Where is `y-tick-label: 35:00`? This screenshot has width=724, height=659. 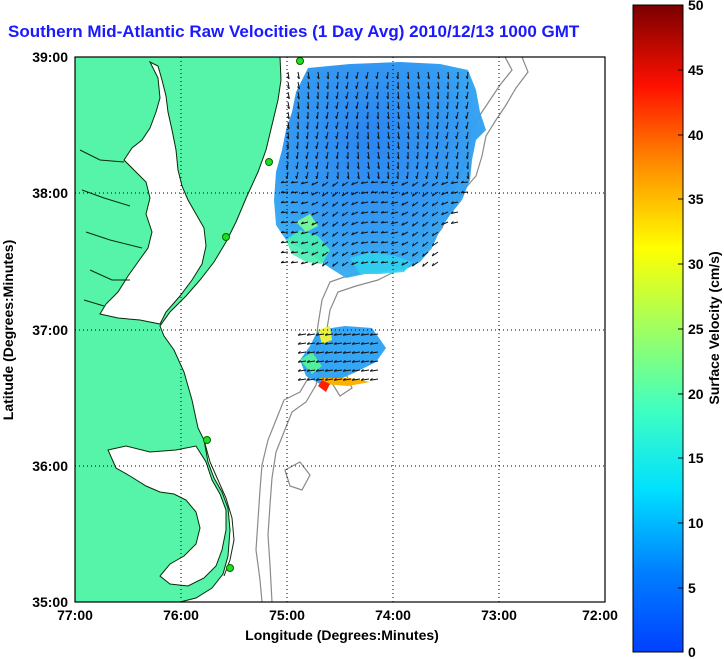 y-tick-label: 35:00 is located at coordinates (50, 602).